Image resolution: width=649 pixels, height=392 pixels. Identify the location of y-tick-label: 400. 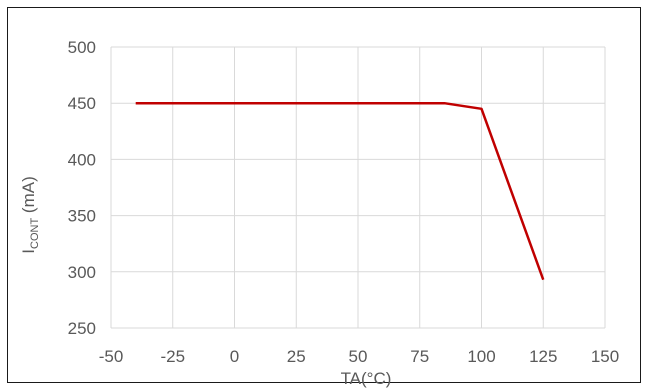
(82, 159).